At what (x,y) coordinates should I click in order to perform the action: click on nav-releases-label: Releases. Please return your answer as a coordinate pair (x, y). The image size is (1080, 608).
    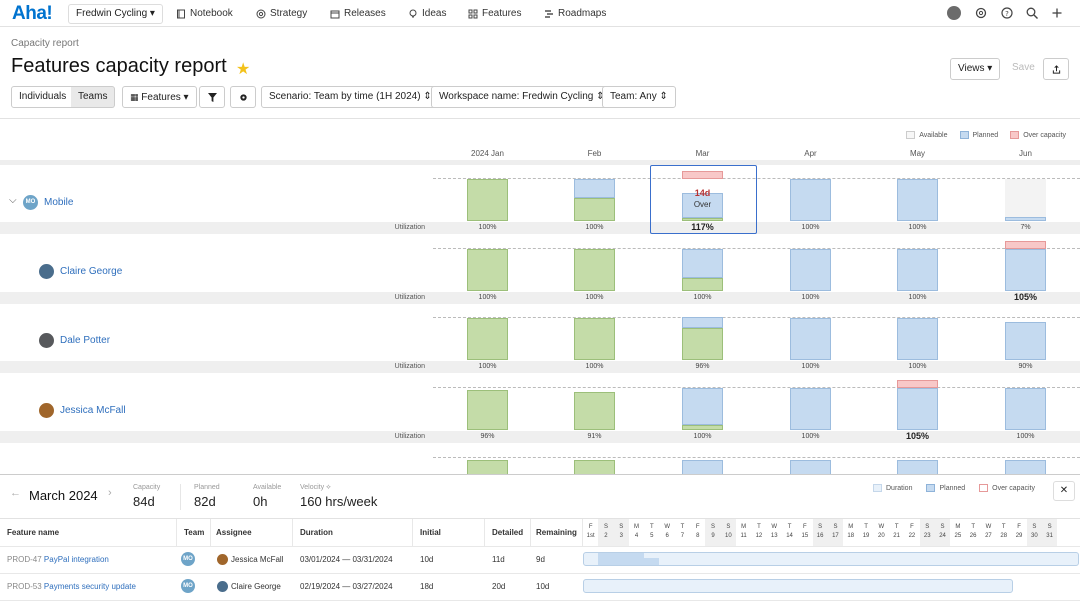
    Looking at the image, I should click on (365, 13).